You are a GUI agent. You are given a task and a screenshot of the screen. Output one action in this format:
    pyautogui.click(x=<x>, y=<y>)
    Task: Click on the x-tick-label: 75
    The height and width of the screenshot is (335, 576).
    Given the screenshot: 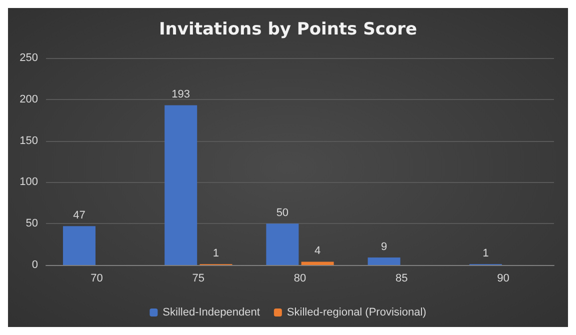 What is the action you would take?
    pyautogui.click(x=198, y=278)
    